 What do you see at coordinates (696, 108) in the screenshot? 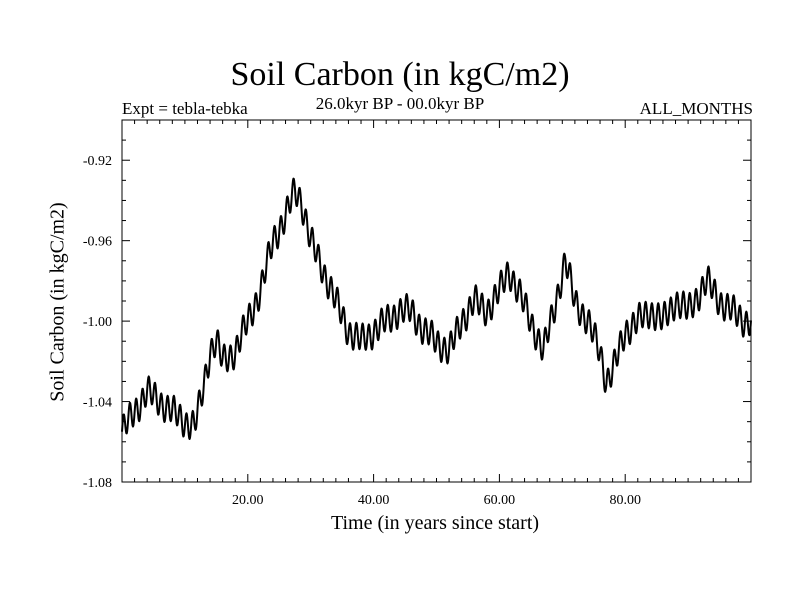
I see `months-label: ALL_MONTHS` at bounding box center [696, 108].